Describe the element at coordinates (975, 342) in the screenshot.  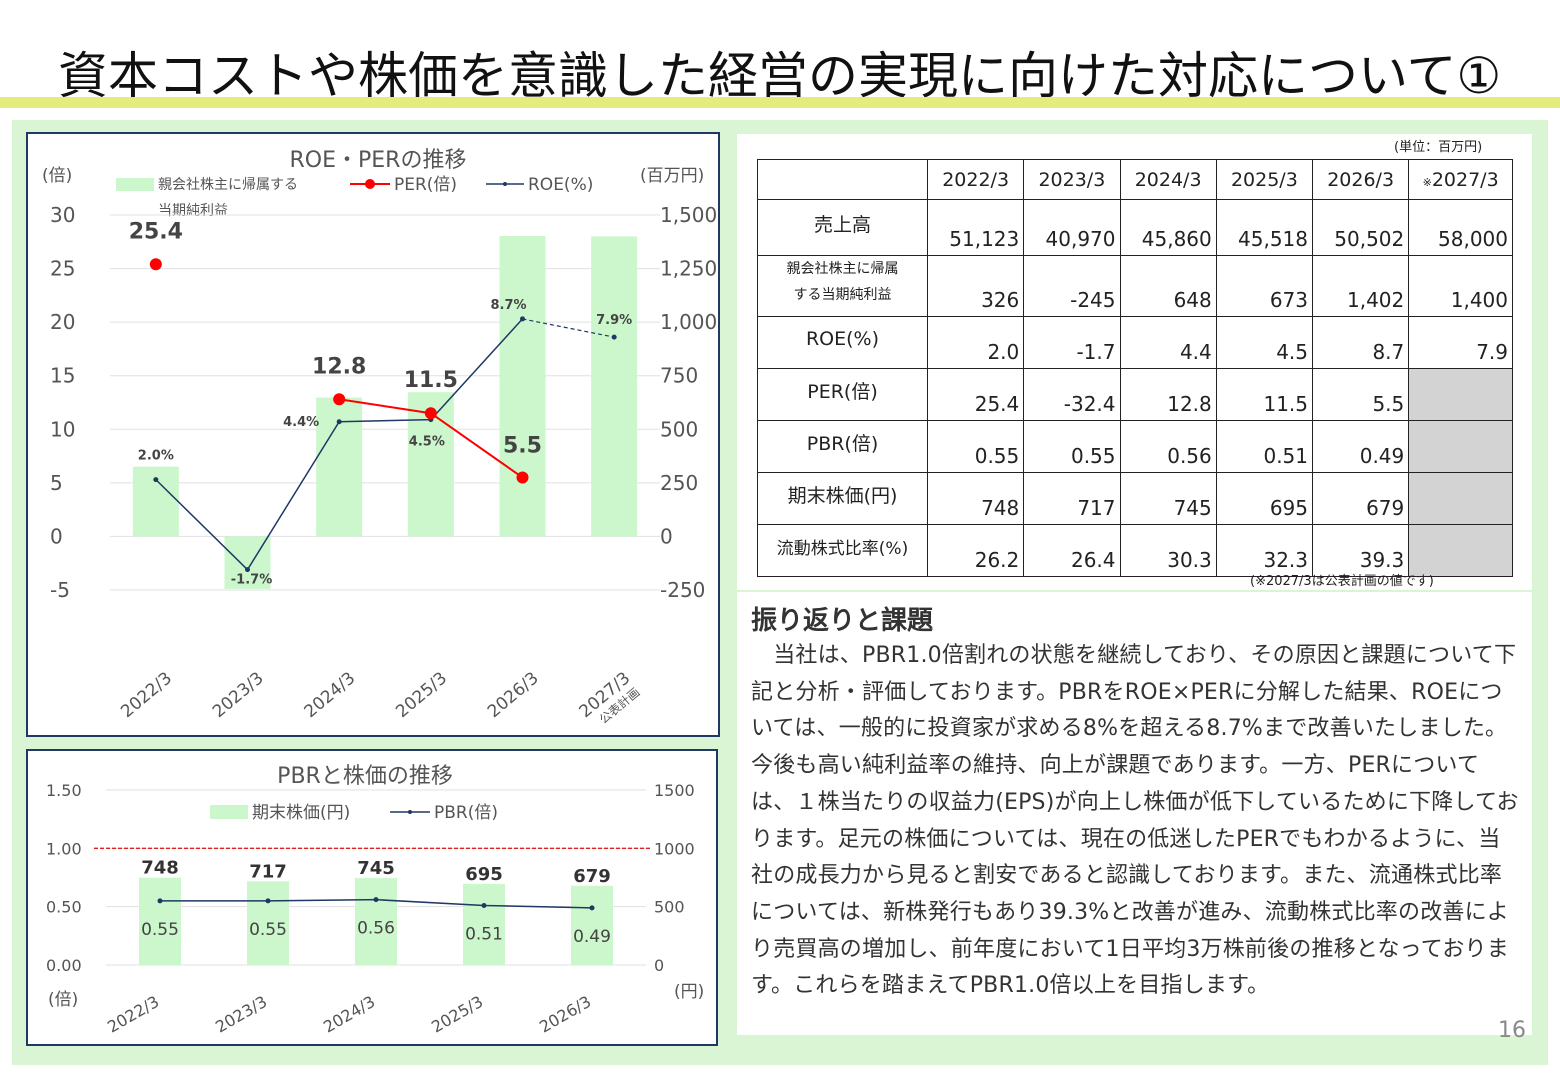
I see `table-cell: 2.0` at that location.